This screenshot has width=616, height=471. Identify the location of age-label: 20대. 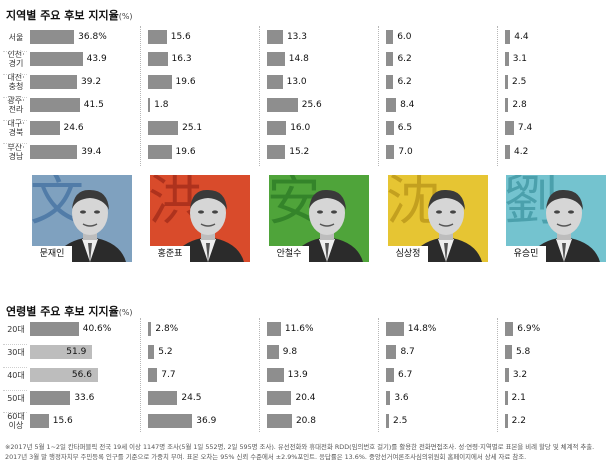
(16, 329).